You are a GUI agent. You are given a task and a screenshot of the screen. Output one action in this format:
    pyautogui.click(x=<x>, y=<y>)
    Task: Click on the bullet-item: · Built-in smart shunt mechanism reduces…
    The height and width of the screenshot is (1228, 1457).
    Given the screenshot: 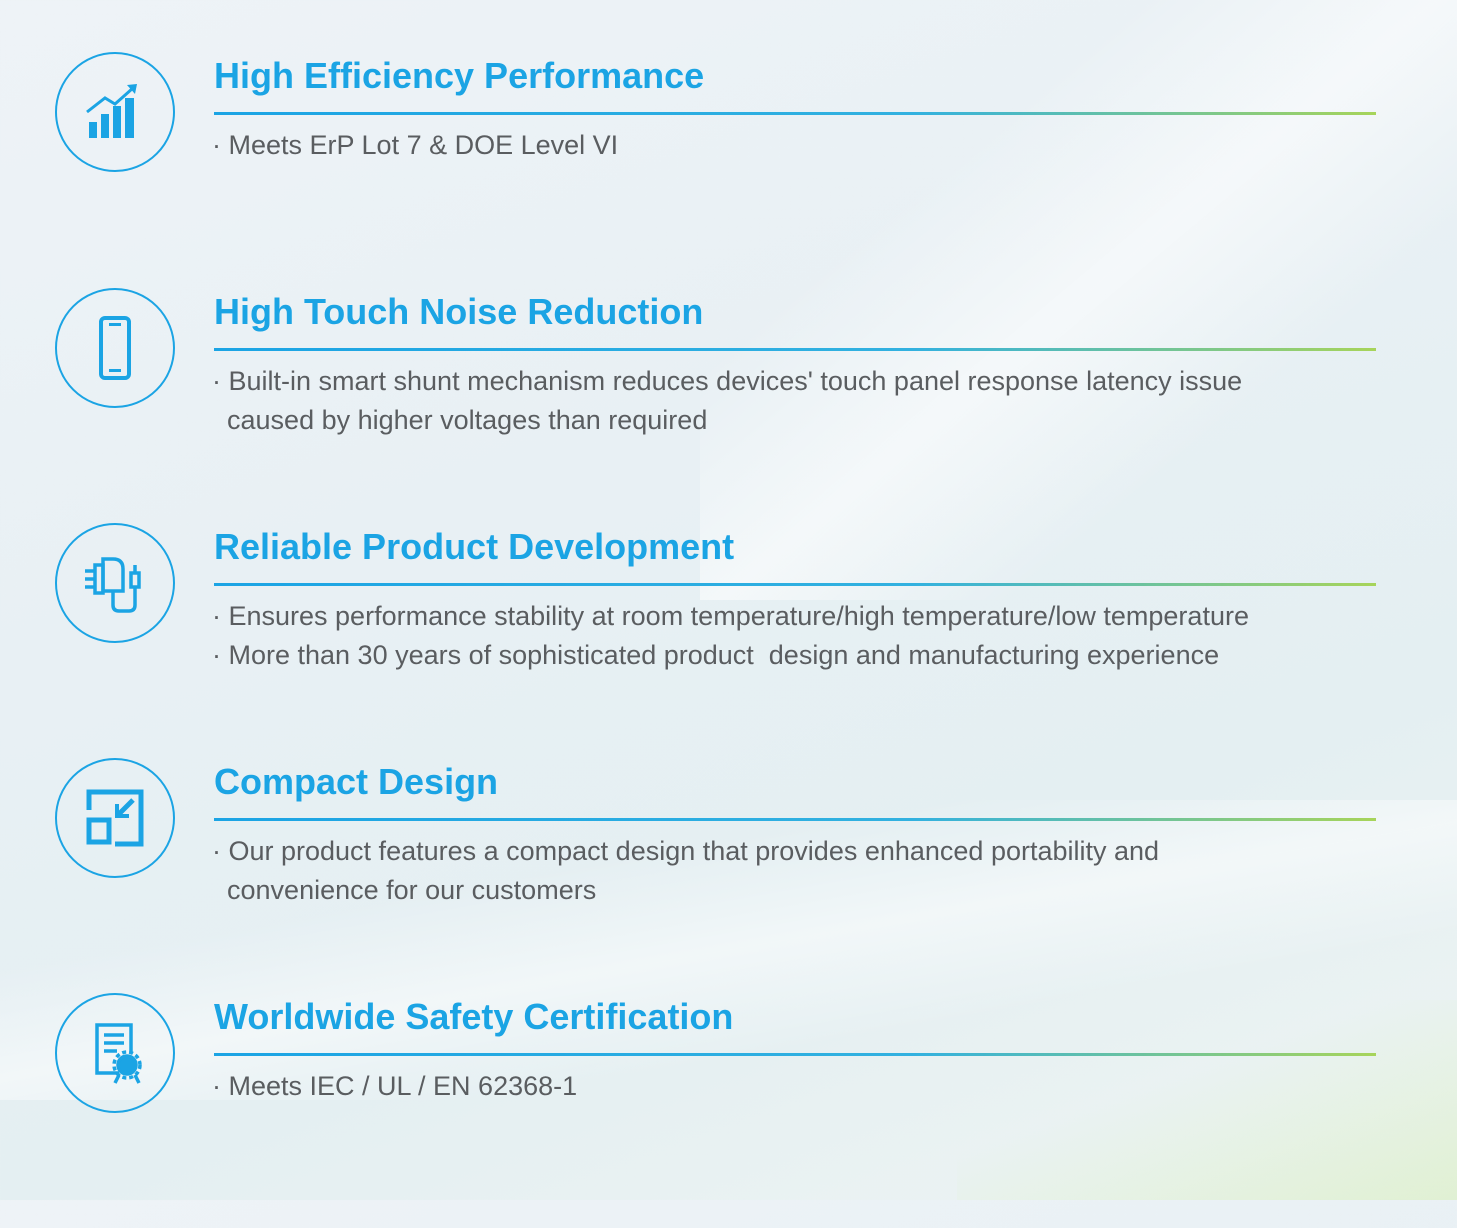 What is the action you would take?
    pyautogui.click(x=727, y=381)
    